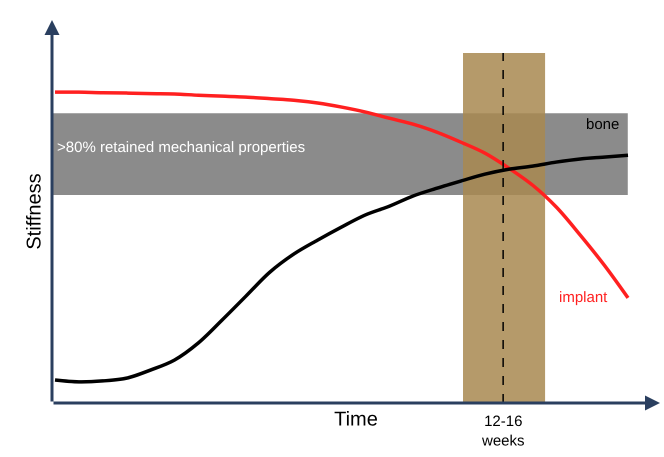  What do you see at coordinates (503, 431) in the screenshot?
I see `text: 12-16 weeks` at bounding box center [503, 431].